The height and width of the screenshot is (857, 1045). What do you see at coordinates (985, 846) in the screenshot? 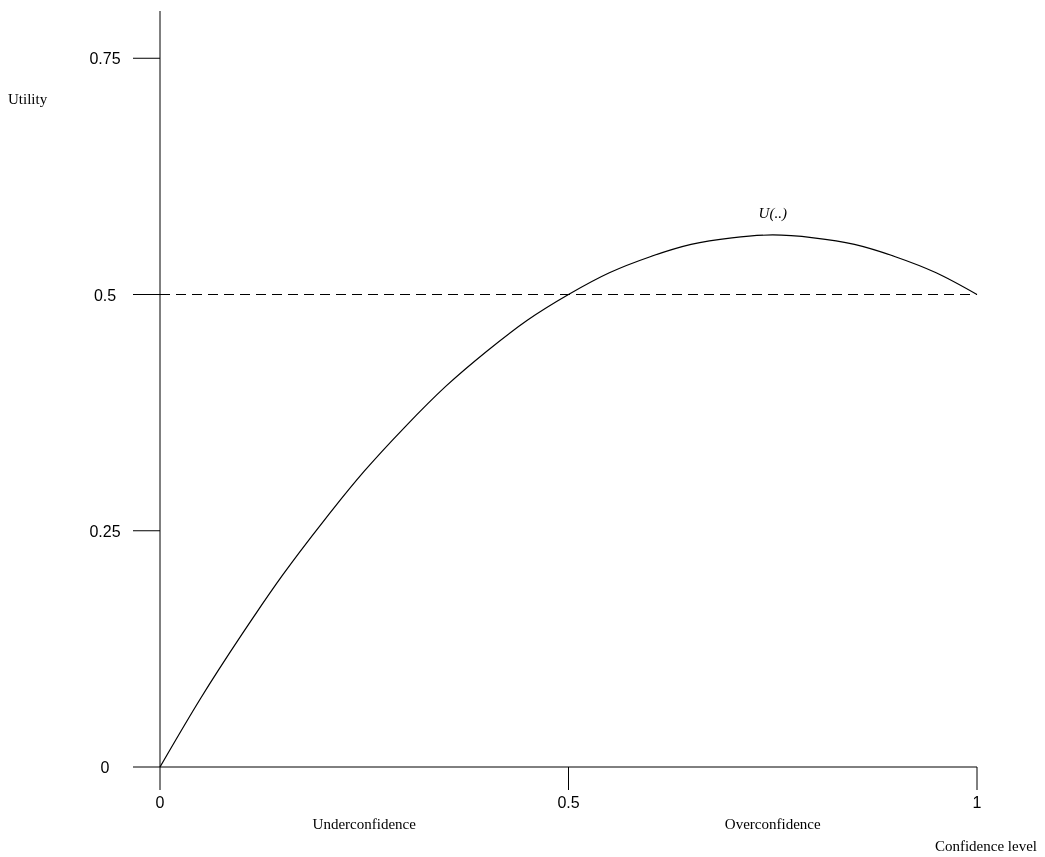
I see `x-axis-title: Confidence level` at bounding box center [985, 846].